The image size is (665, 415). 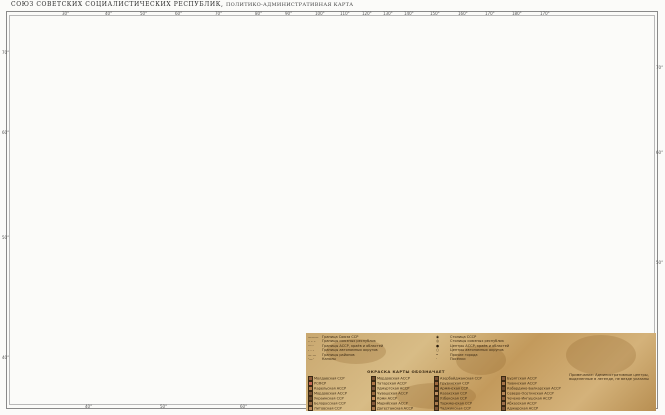 What do you see at coordinates (522, 403) in the screenshot?
I see `legend-republic-label: Абхазская АССР` at bounding box center [522, 403].